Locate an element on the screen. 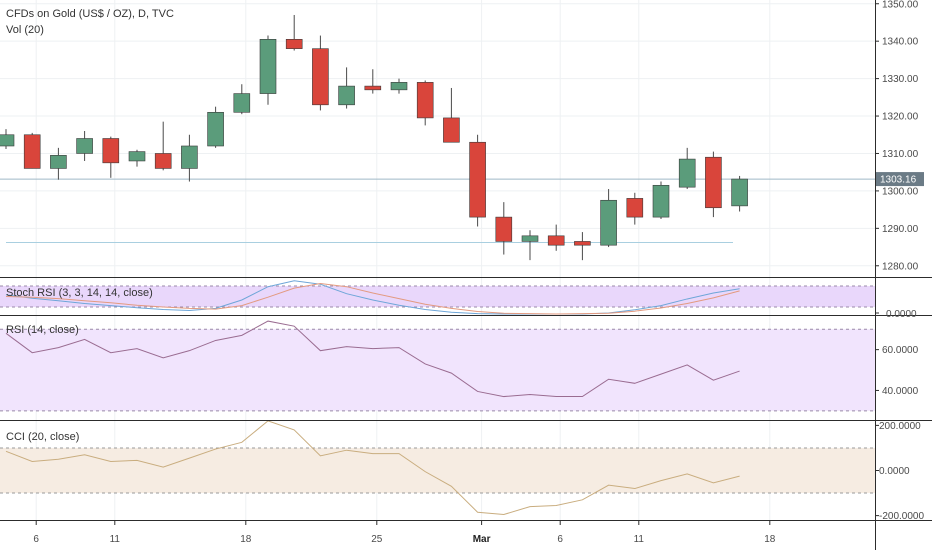 The height and width of the screenshot is (550, 932). cci-series-line is located at coordinates (372, 468).